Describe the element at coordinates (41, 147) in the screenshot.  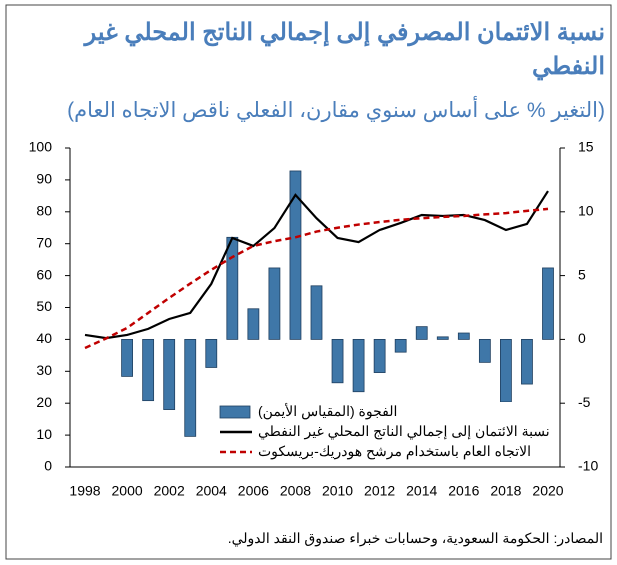
I see `y-tick-label: 100` at that location.